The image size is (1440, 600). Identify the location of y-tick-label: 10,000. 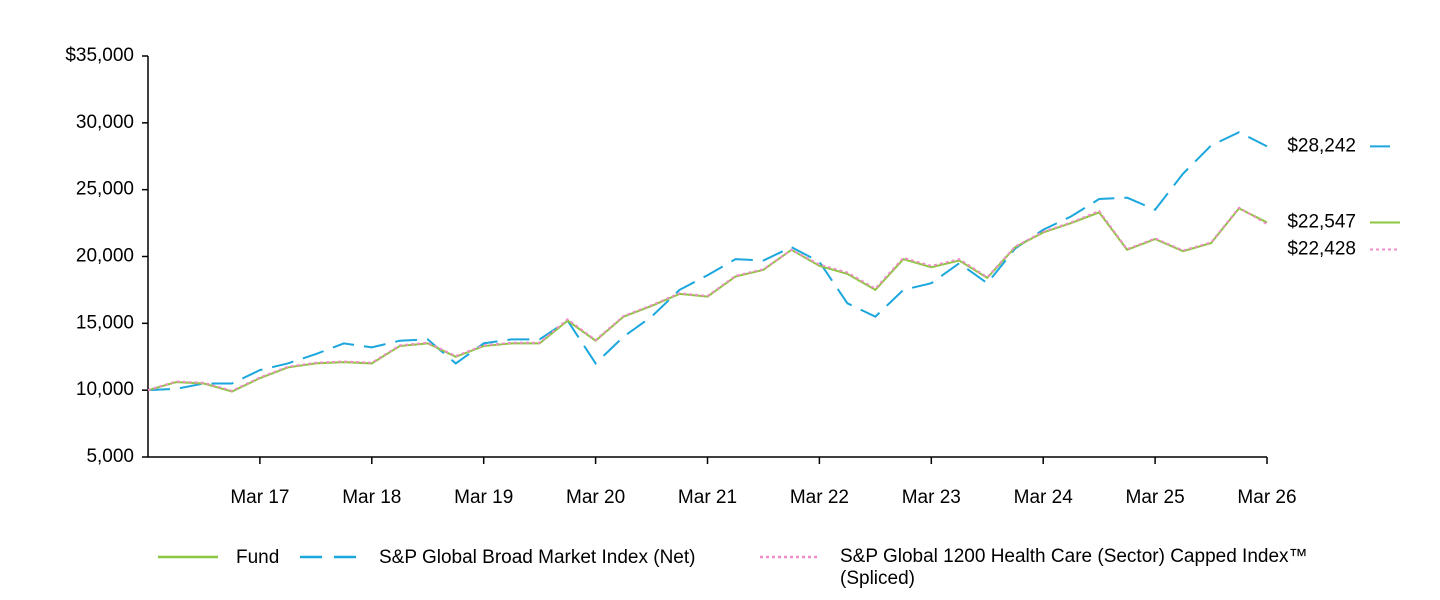
(105, 389).